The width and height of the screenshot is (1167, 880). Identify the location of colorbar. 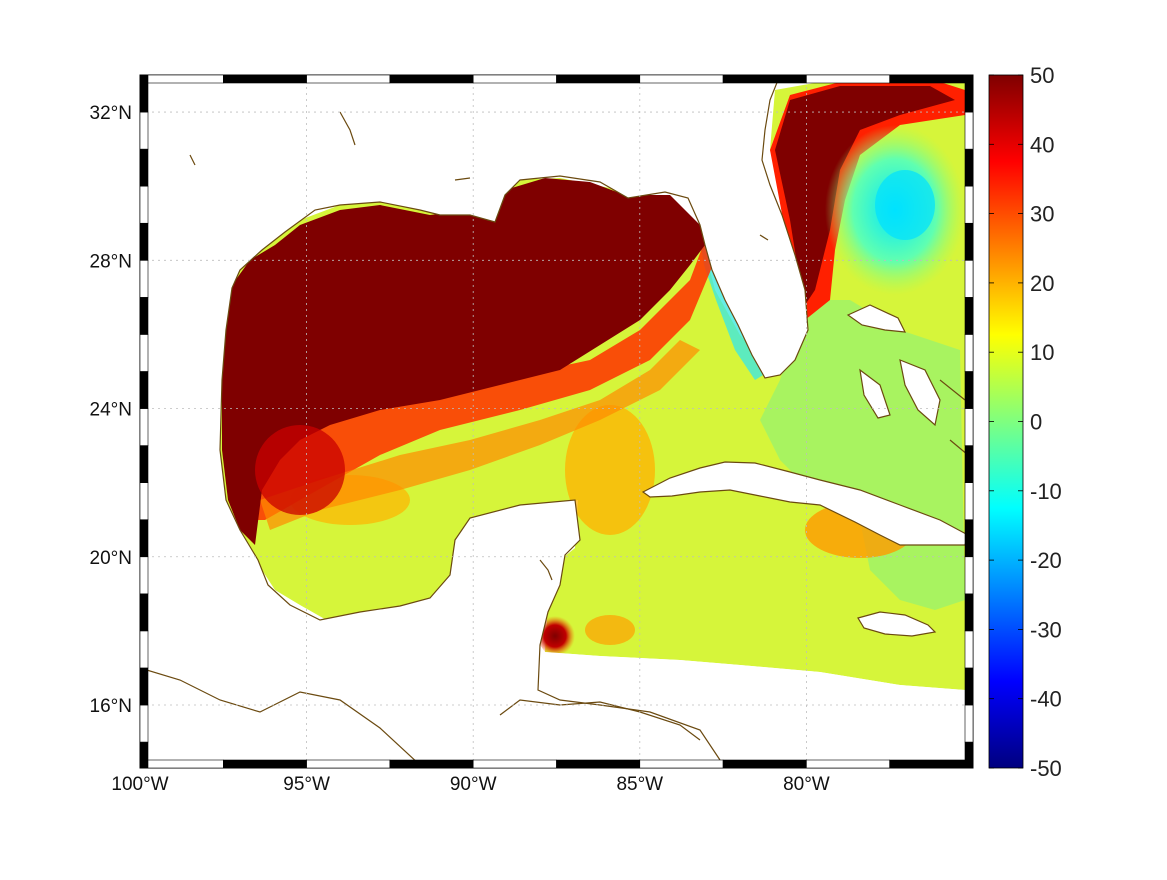
(1006, 421).